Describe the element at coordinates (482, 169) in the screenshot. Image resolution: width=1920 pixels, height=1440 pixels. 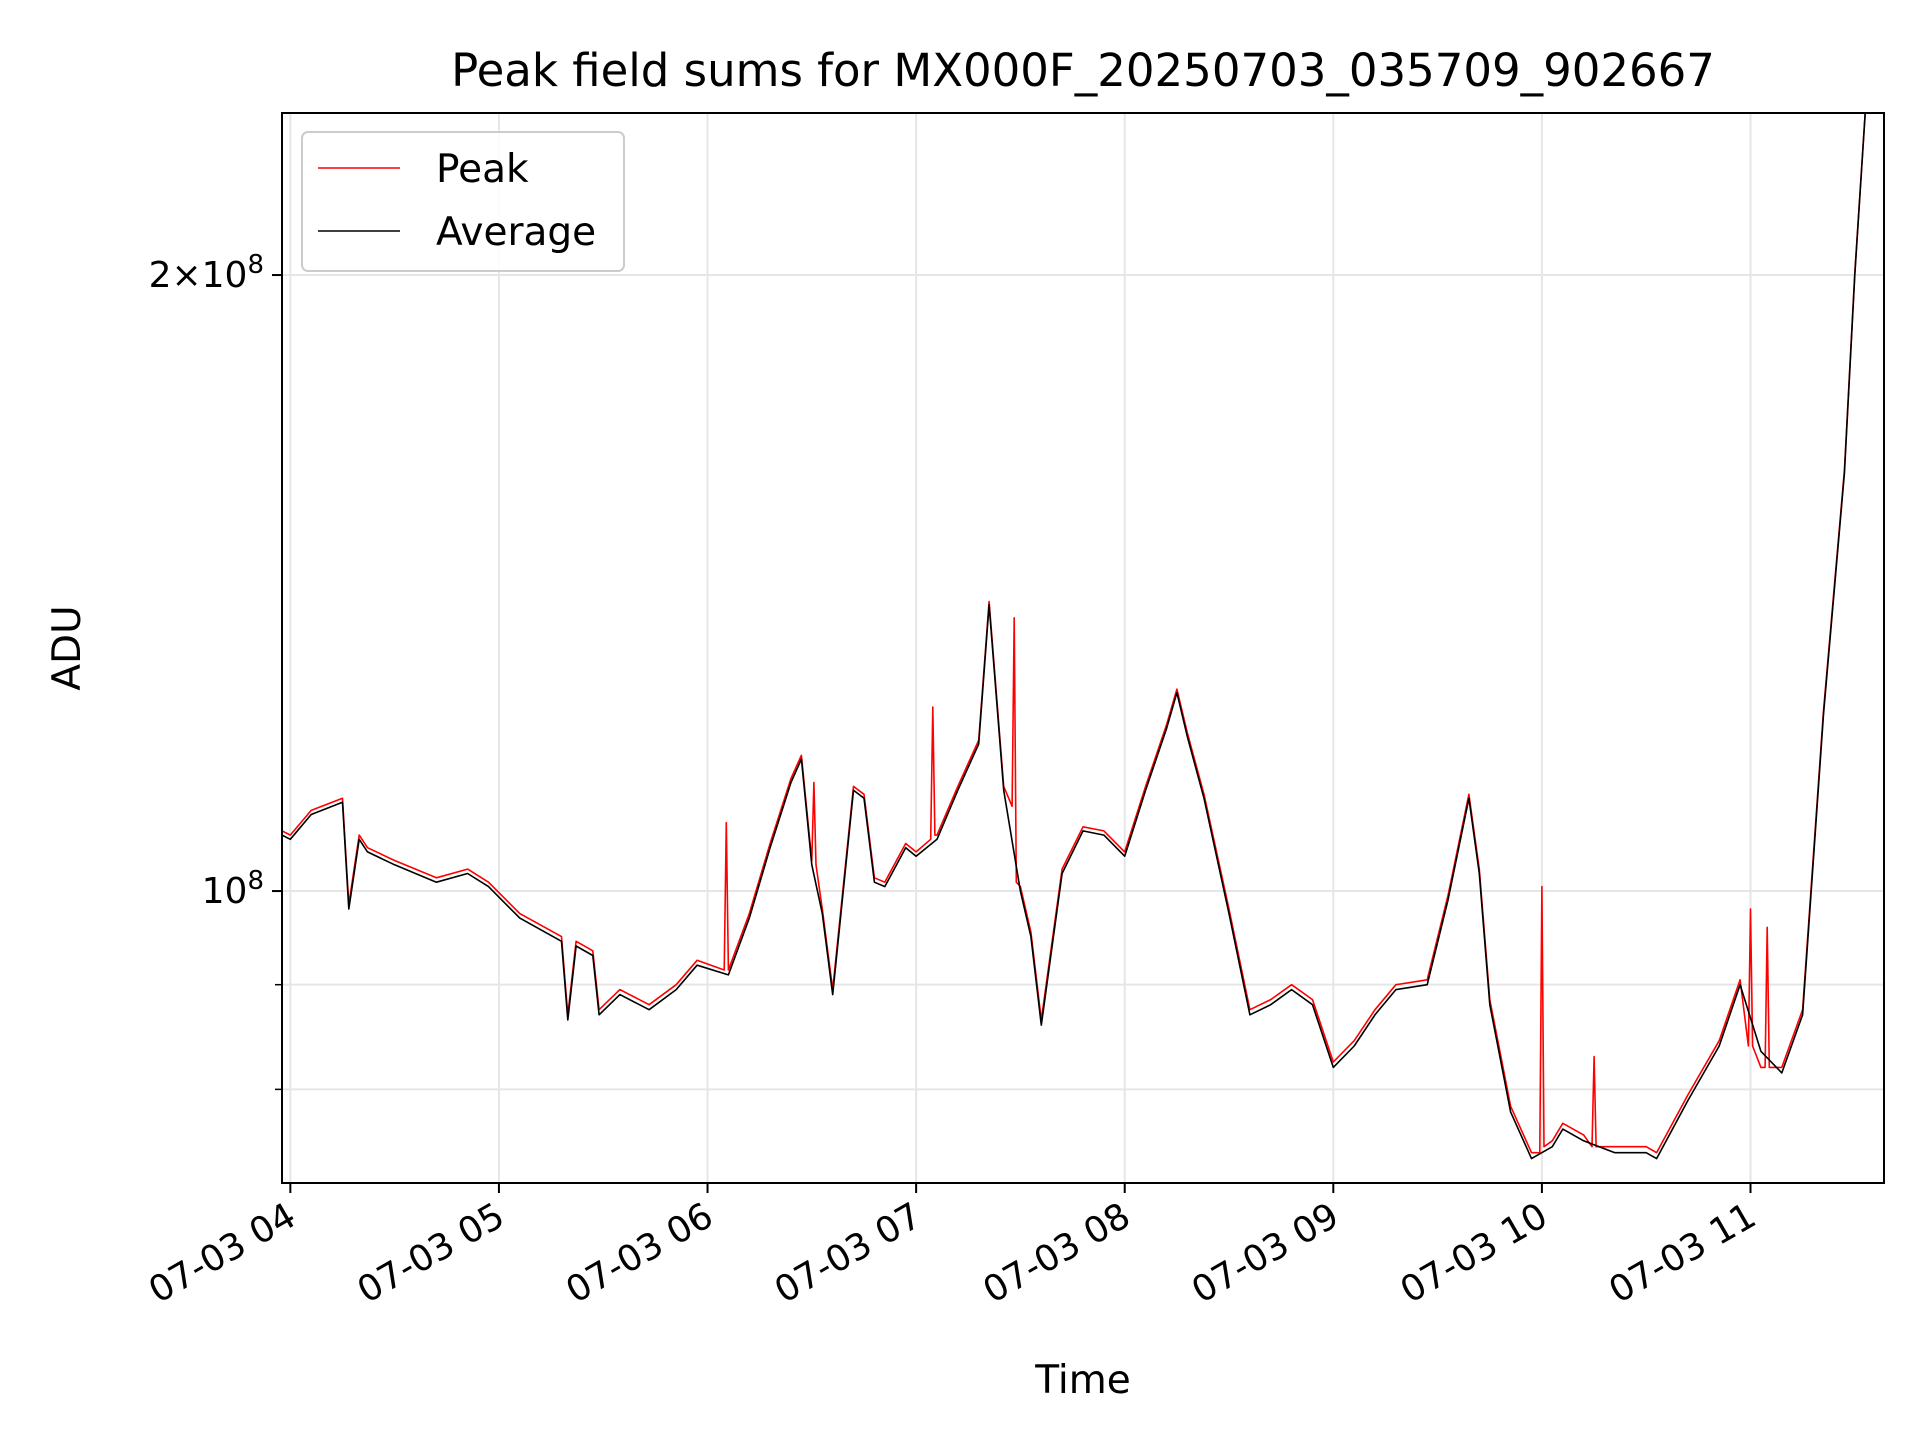
I see `legend-peak-label: Peak` at that location.